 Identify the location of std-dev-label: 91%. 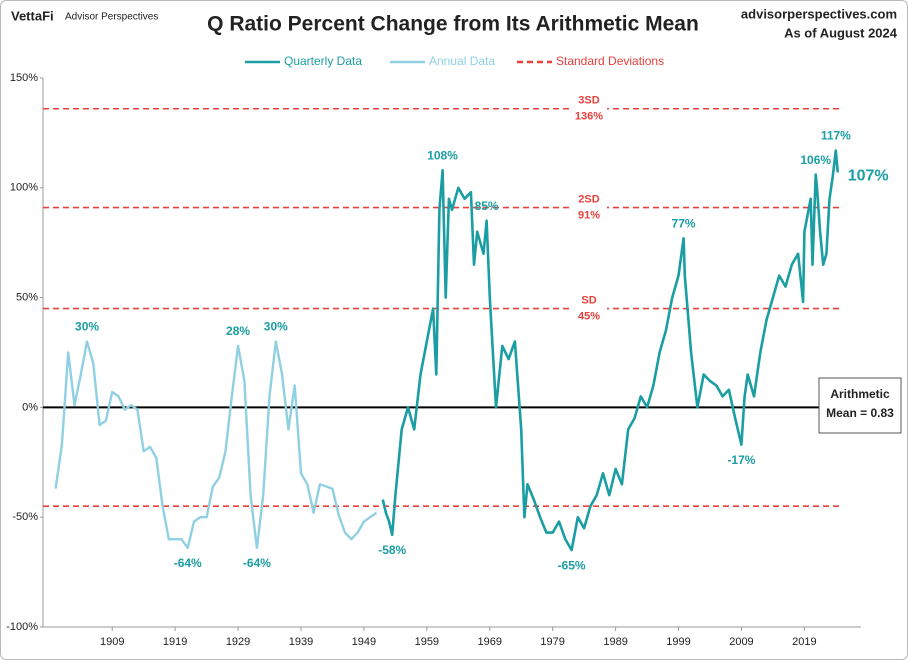
(589, 215).